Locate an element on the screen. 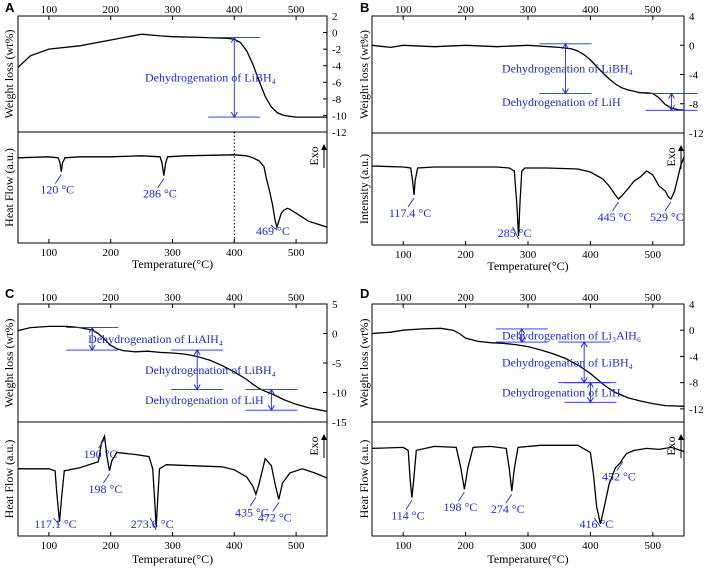 Image resolution: width=708 pixels, height=574 pixels. peak-label: 285 °C is located at coordinates (515, 233).